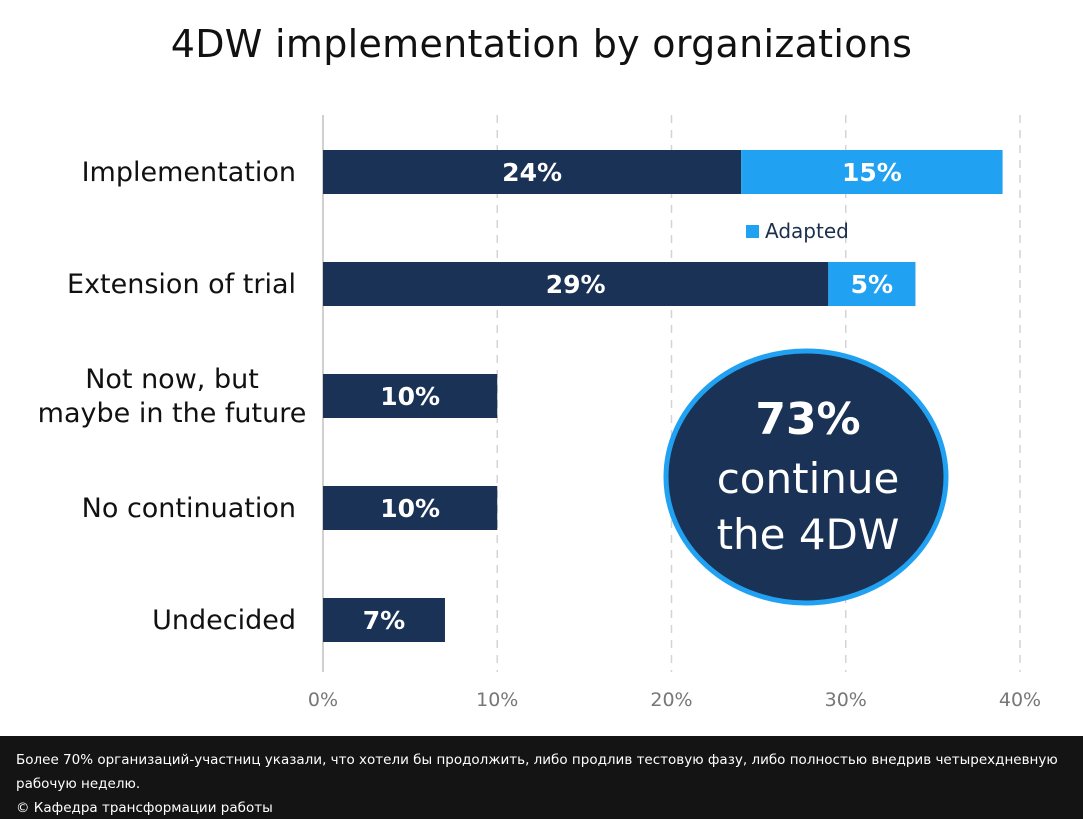 This screenshot has height=820, width=1083. Describe the element at coordinates (808, 534) in the screenshot. I see `callout-line: the 4DW` at that location.